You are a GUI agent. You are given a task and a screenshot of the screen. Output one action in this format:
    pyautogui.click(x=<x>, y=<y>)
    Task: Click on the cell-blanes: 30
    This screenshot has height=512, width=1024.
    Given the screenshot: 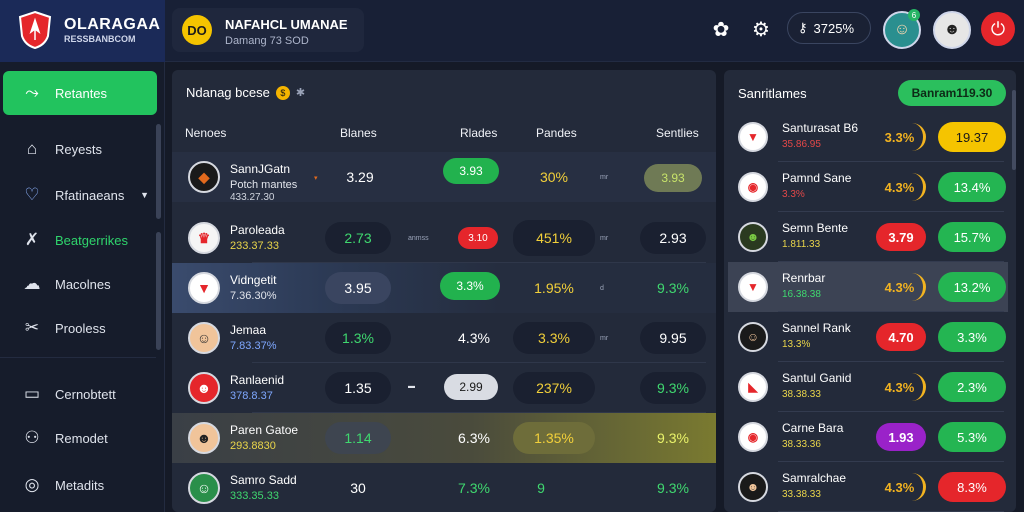 What is the action you would take?
    pyautogui.click(x=358, y=488)
    